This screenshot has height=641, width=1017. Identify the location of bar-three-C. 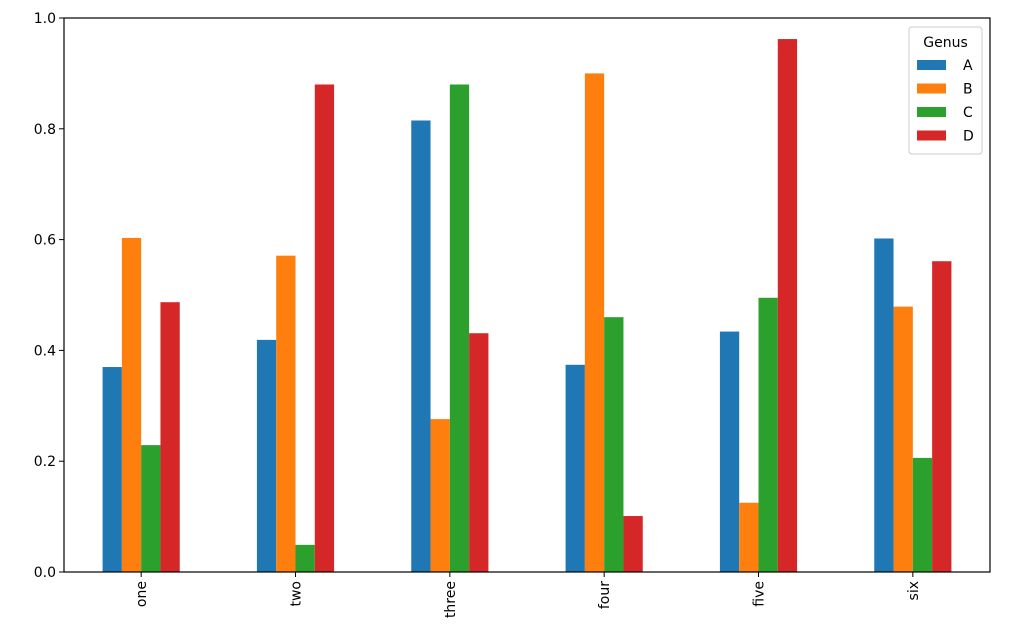
(459, 328).